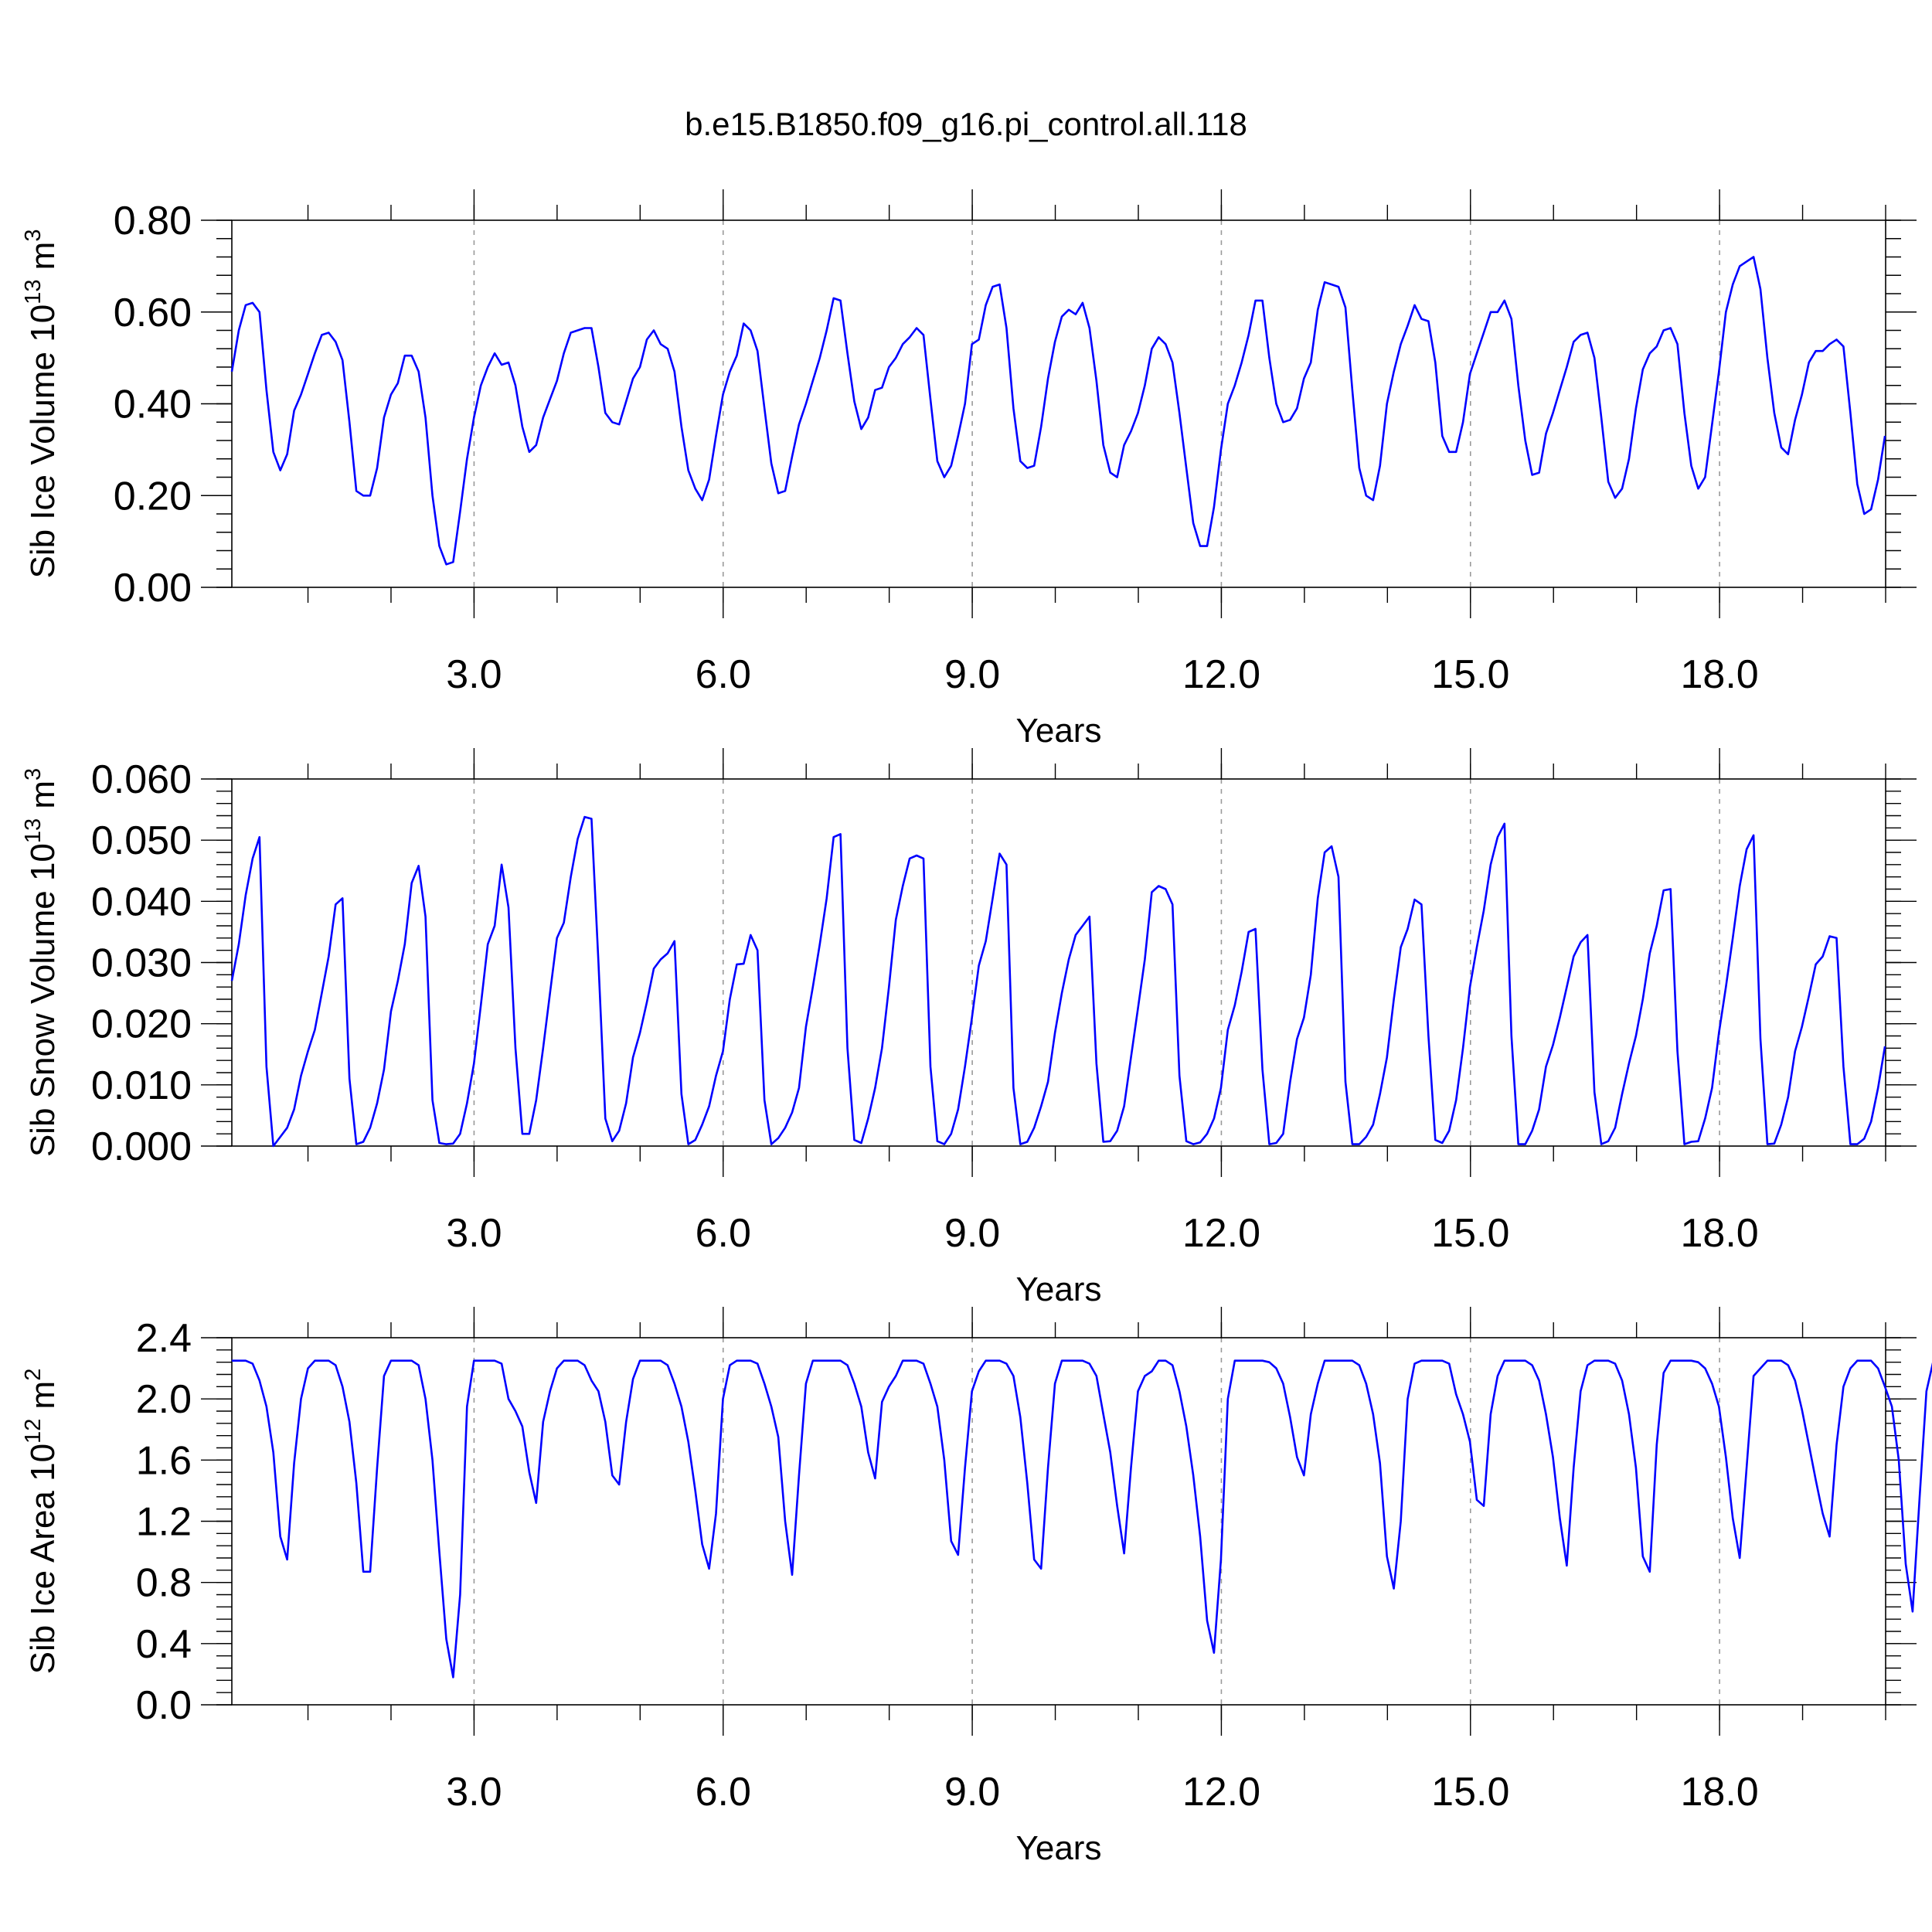  Describe the element at coordinates (164, 1705) in the screenshot. I see `y-tick-label: 0.0` at that location.